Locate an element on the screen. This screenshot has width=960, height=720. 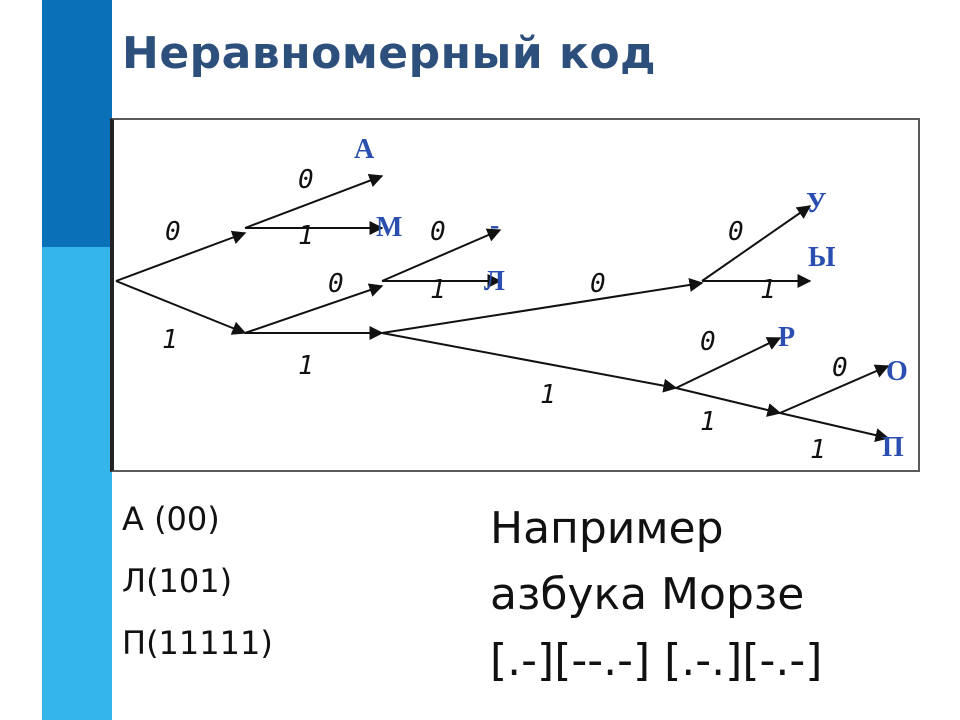
leaf-letter: О is located at coordinates (897, 371).